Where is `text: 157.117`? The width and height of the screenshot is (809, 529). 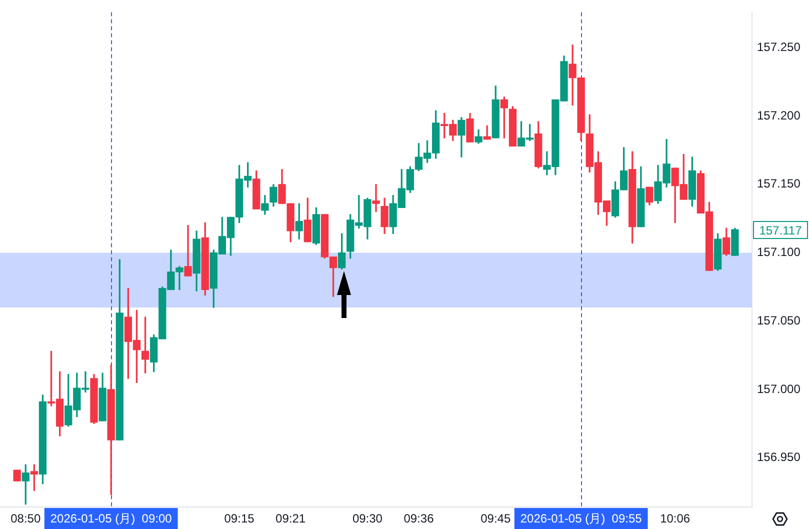
text: 157.117 is located at coordinates (780, 230).